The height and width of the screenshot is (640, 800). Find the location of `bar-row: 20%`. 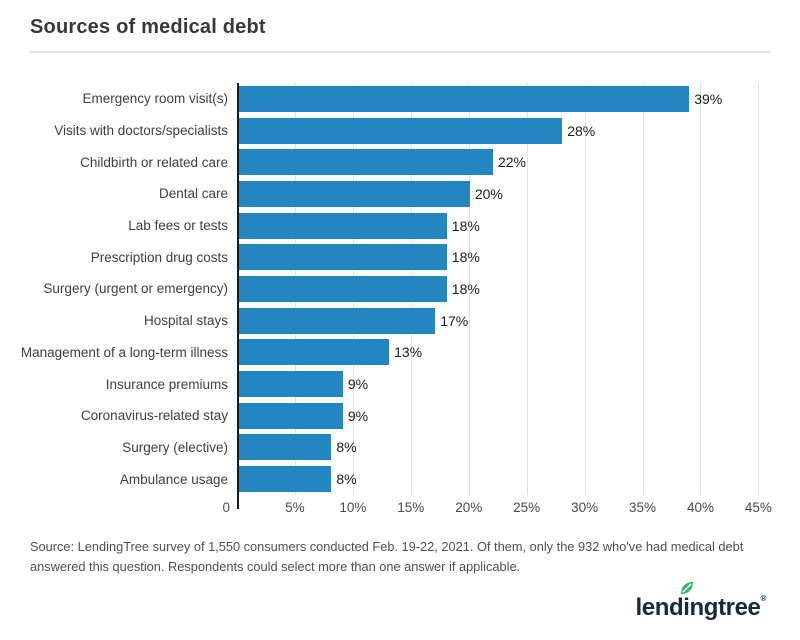

bar-row: 20% is located at coordinates (503, 194).